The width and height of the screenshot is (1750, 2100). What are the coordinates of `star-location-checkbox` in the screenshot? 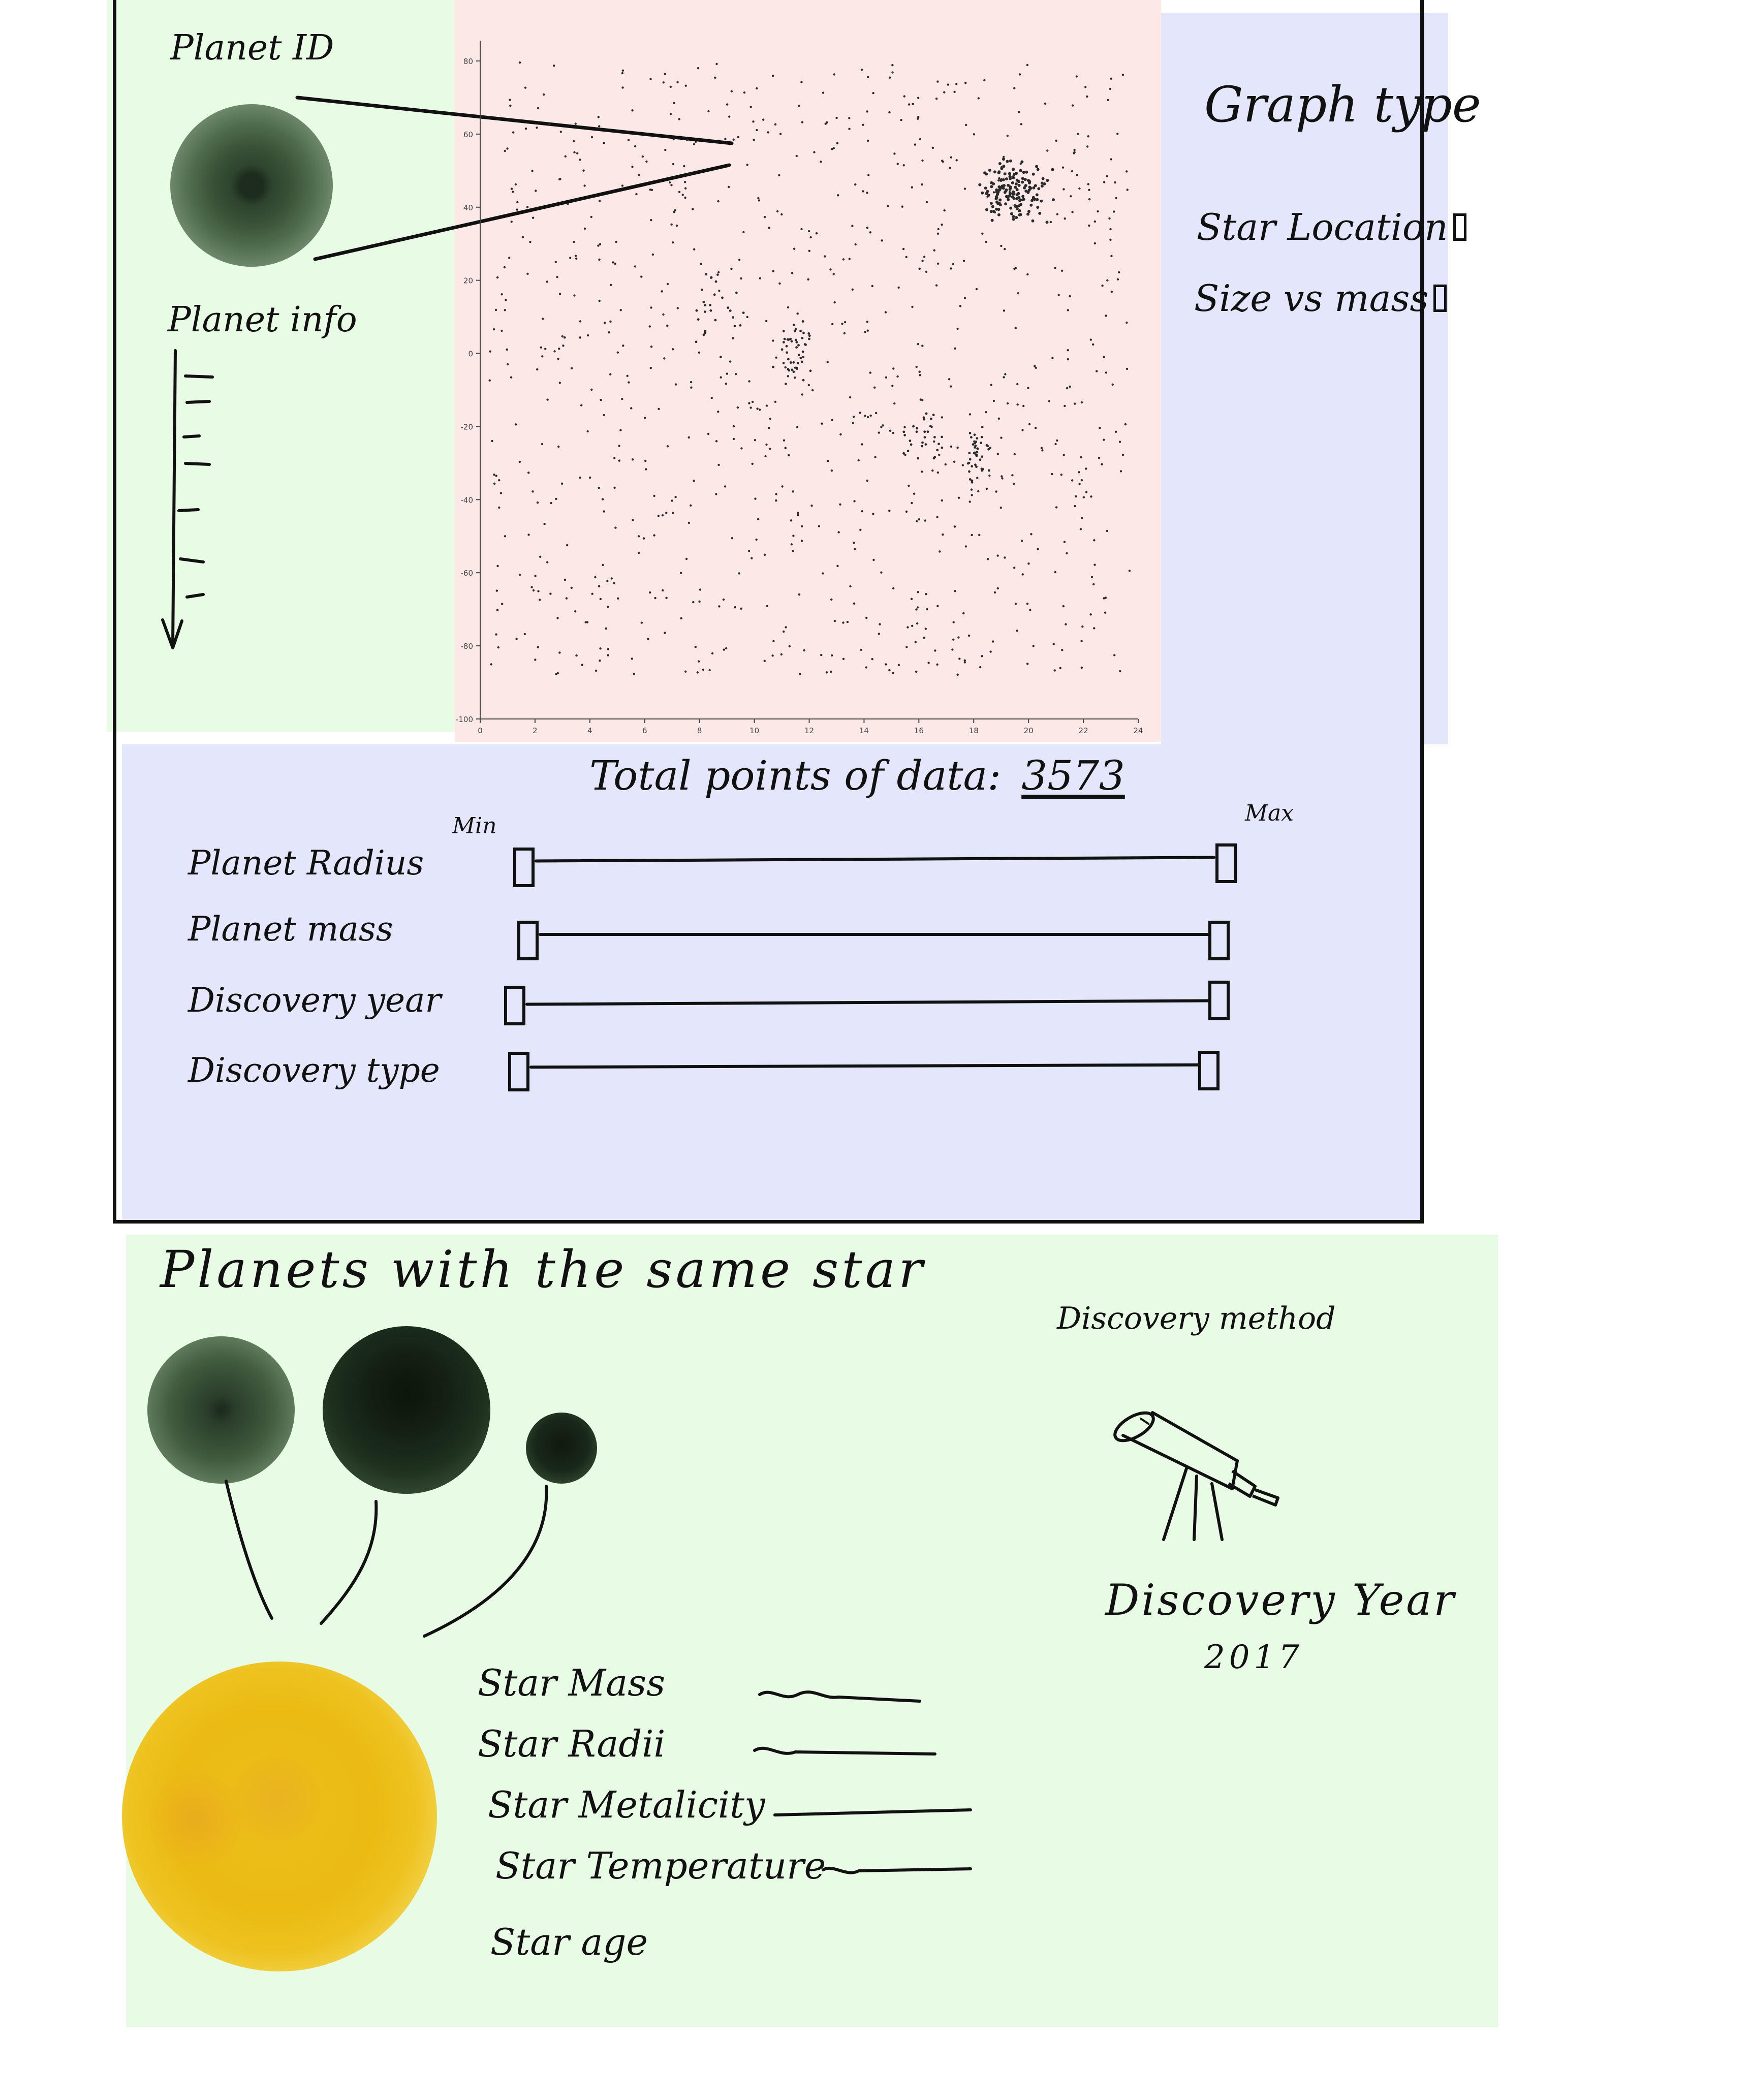 It's located at (1459, 227).